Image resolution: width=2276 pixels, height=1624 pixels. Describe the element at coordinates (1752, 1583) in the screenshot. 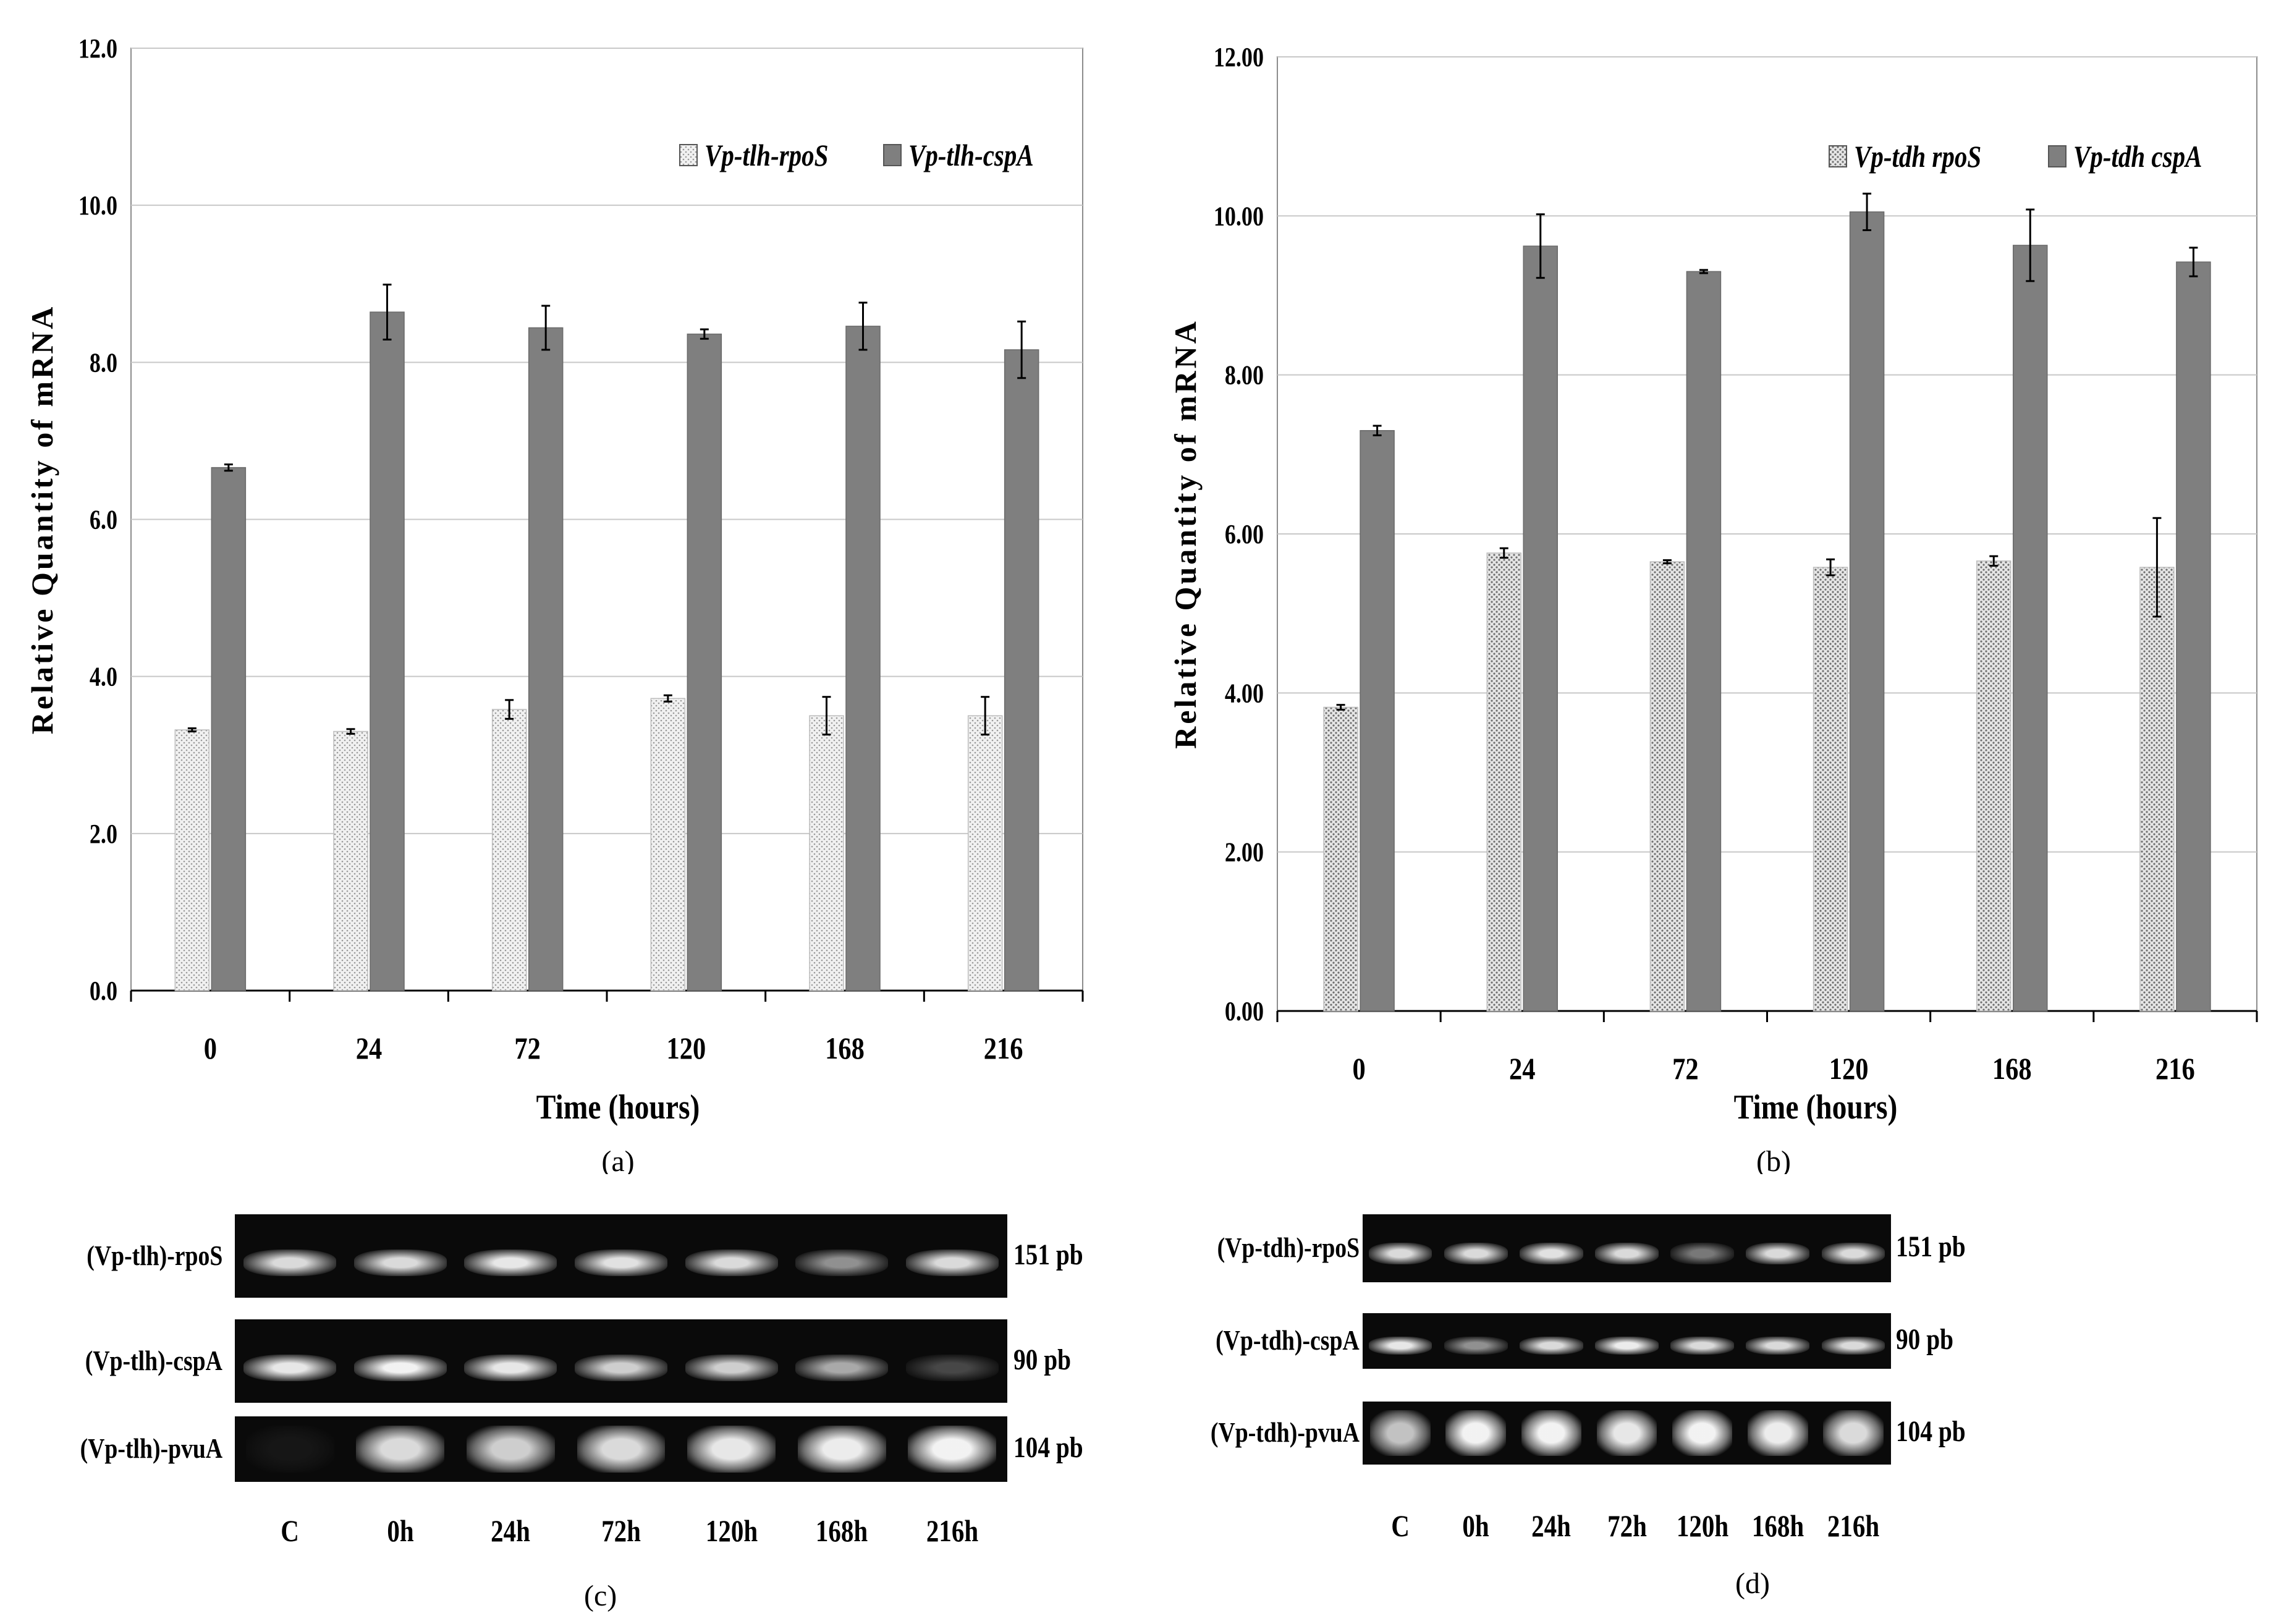

I see `figure-caption: (d)` at that location.